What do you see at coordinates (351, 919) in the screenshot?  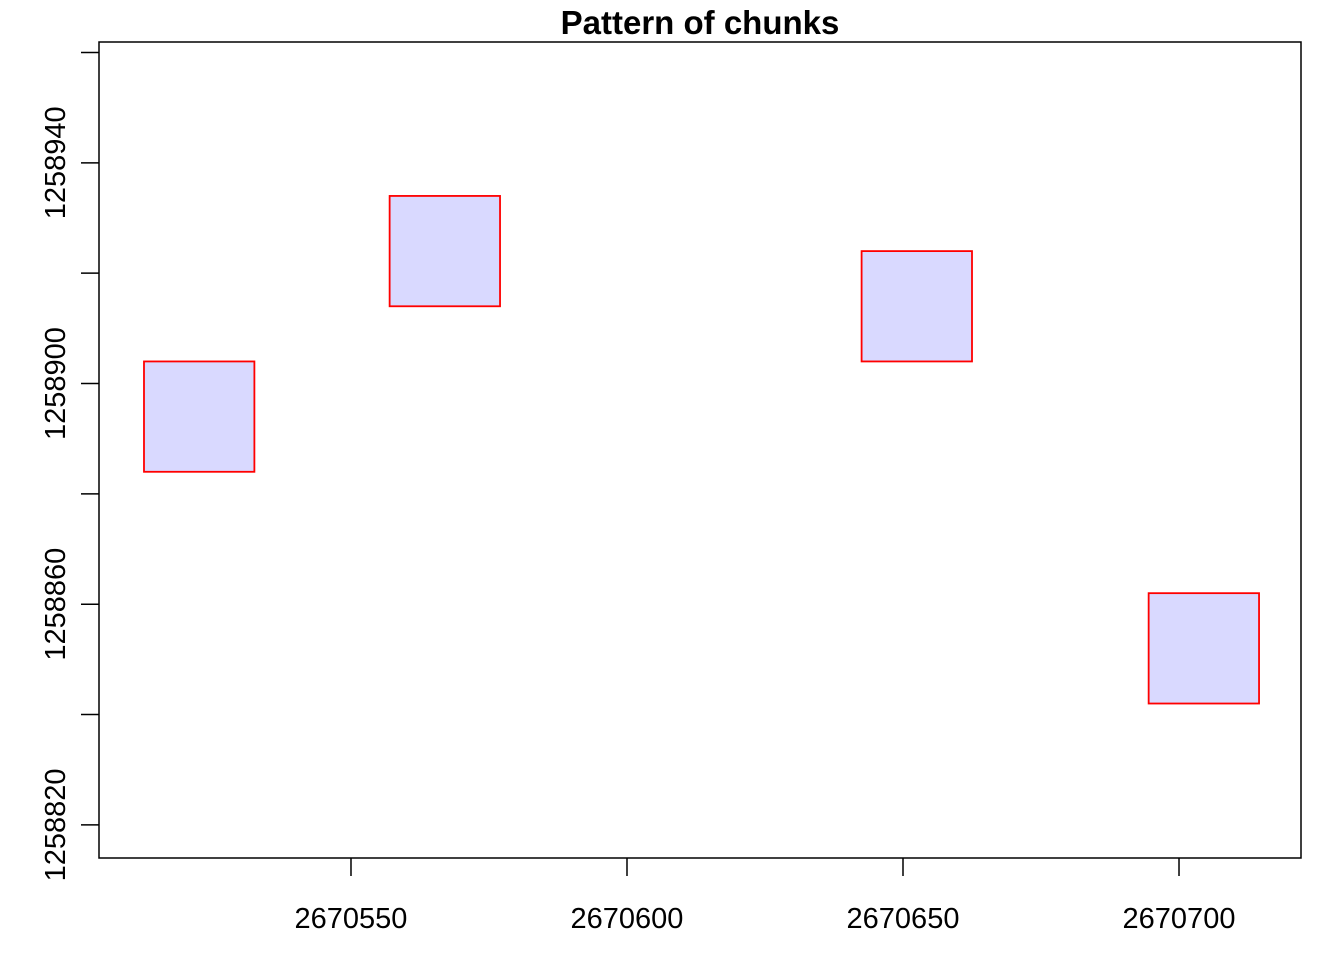 I see `x-tick-label: 2670550` at bounding box center [351, 919].